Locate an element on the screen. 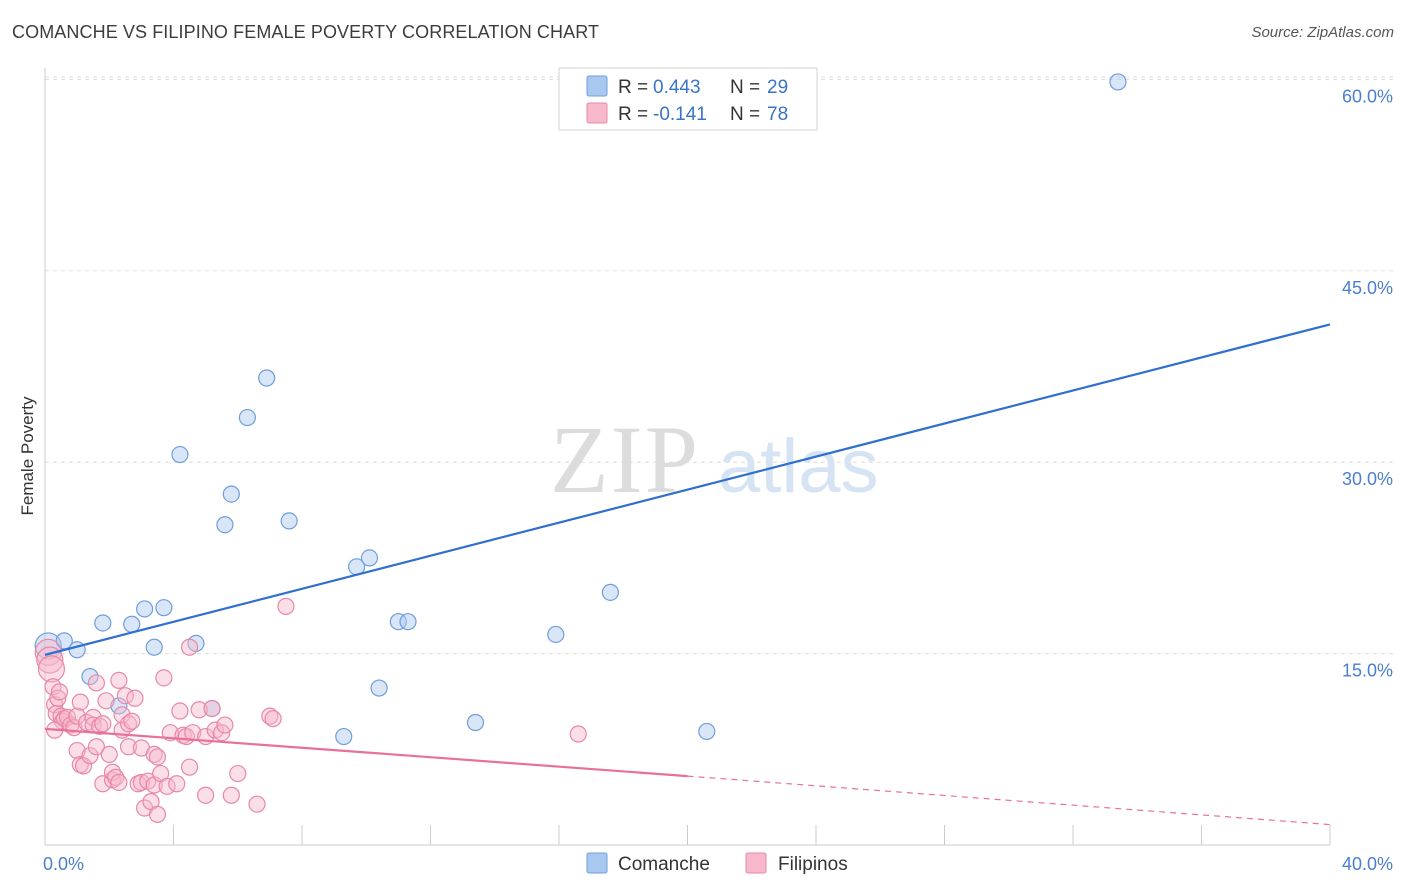 This screenshot has height=892, width=1406. trend-line-filipinos is located at coordinates (366, 752).